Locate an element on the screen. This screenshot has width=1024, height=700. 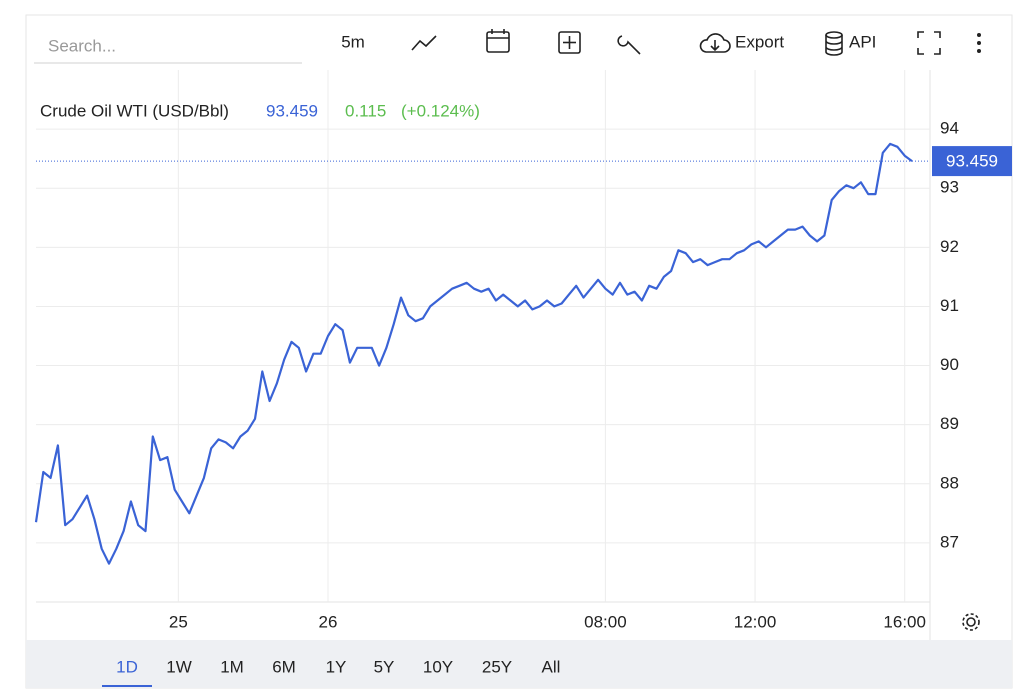
range-button: 1W is located at coordinates (179, 666).